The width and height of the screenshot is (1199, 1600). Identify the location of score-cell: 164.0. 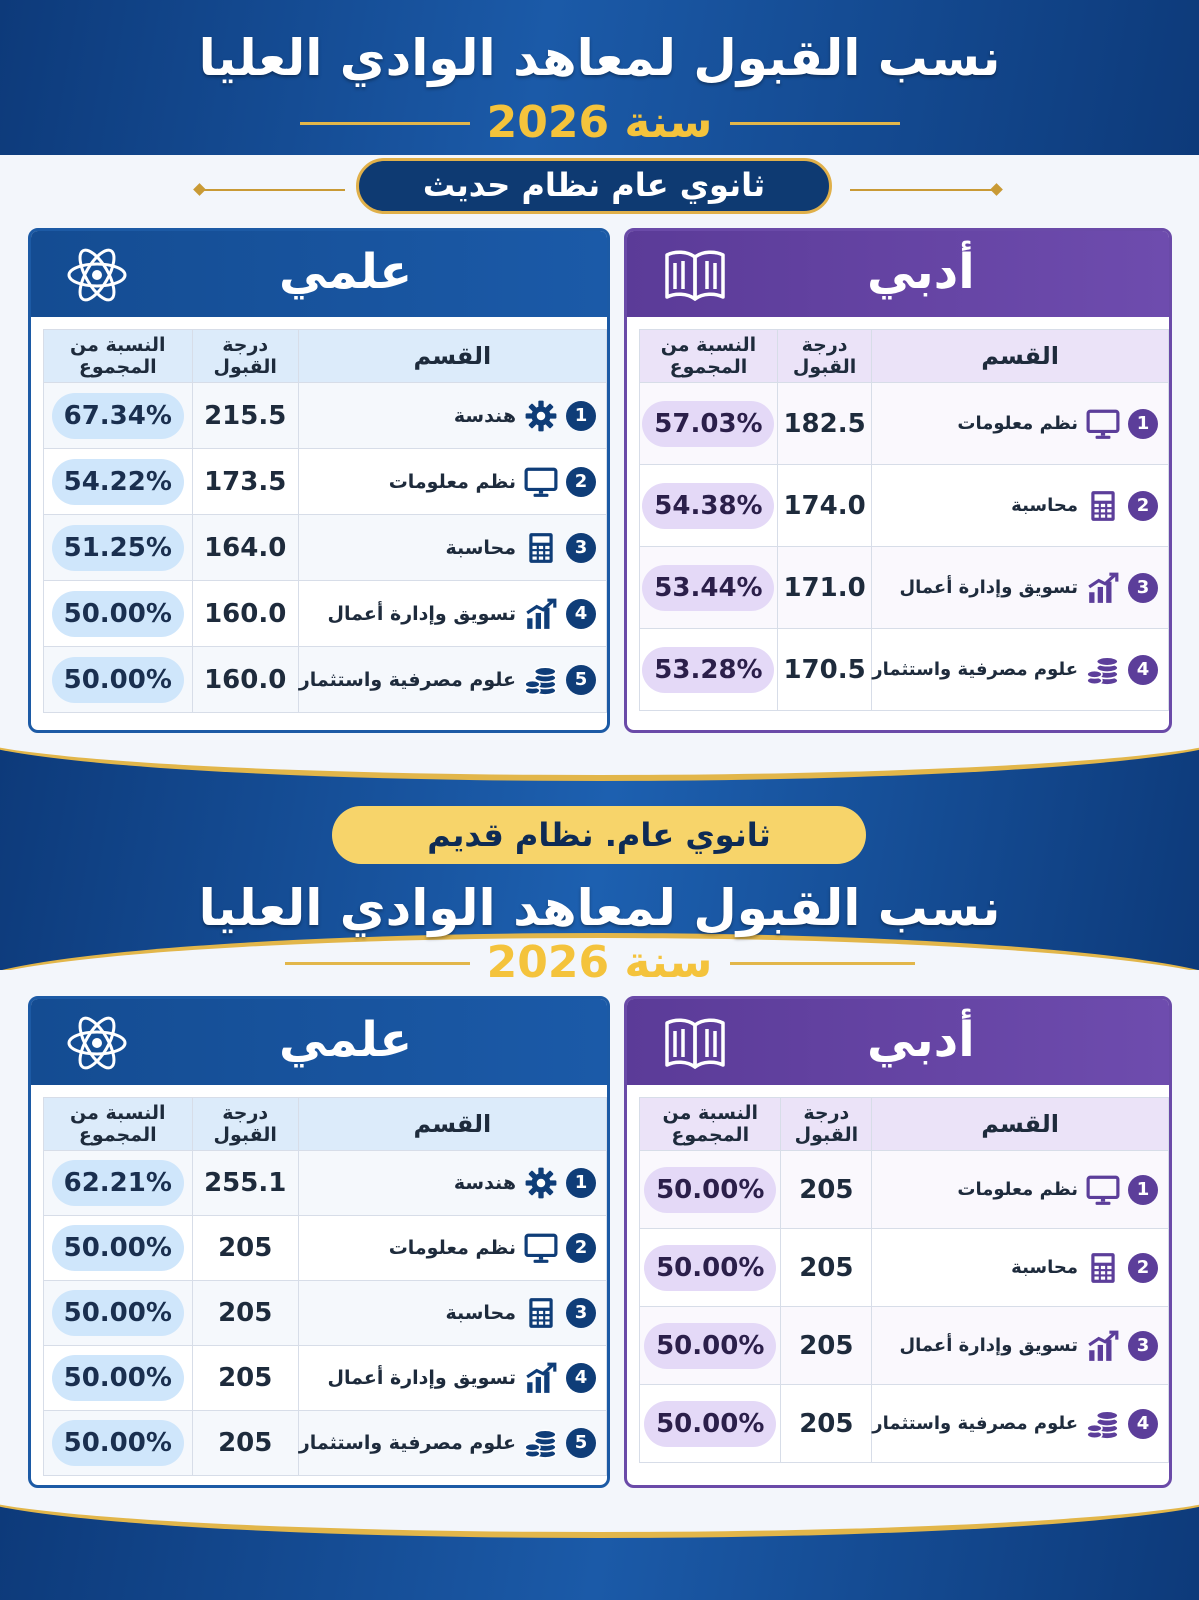
(245, 547).